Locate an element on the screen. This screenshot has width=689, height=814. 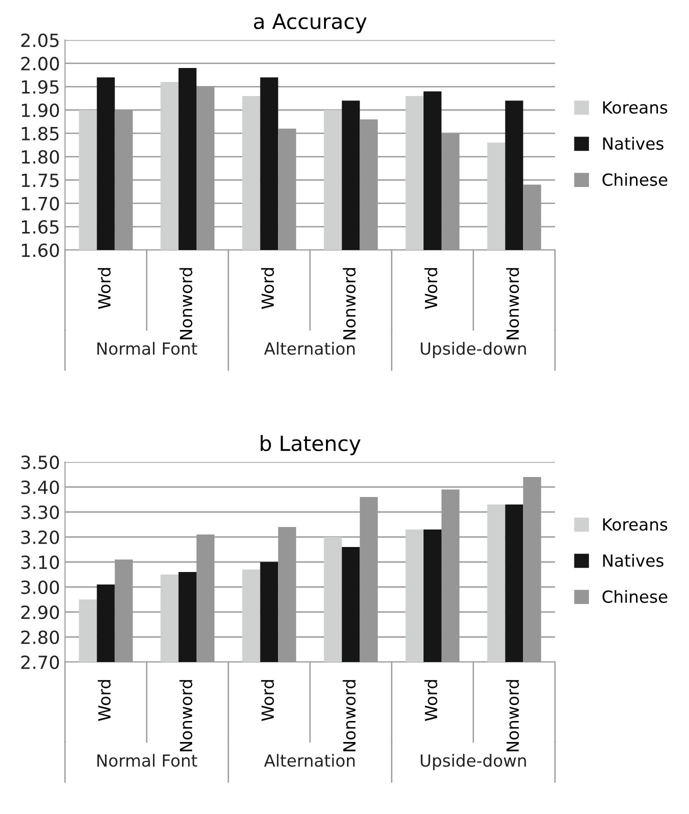
y-tick-label: 1.80 is located at coordinates (40, 157).